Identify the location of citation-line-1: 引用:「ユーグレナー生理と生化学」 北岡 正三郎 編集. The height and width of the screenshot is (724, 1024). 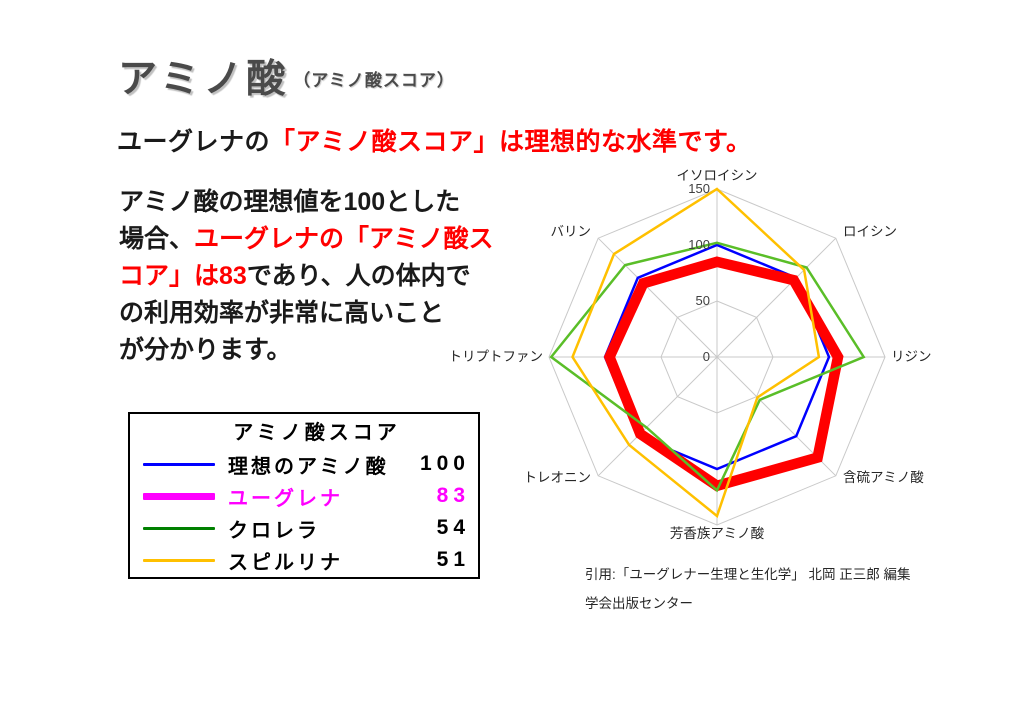
(748, 574).